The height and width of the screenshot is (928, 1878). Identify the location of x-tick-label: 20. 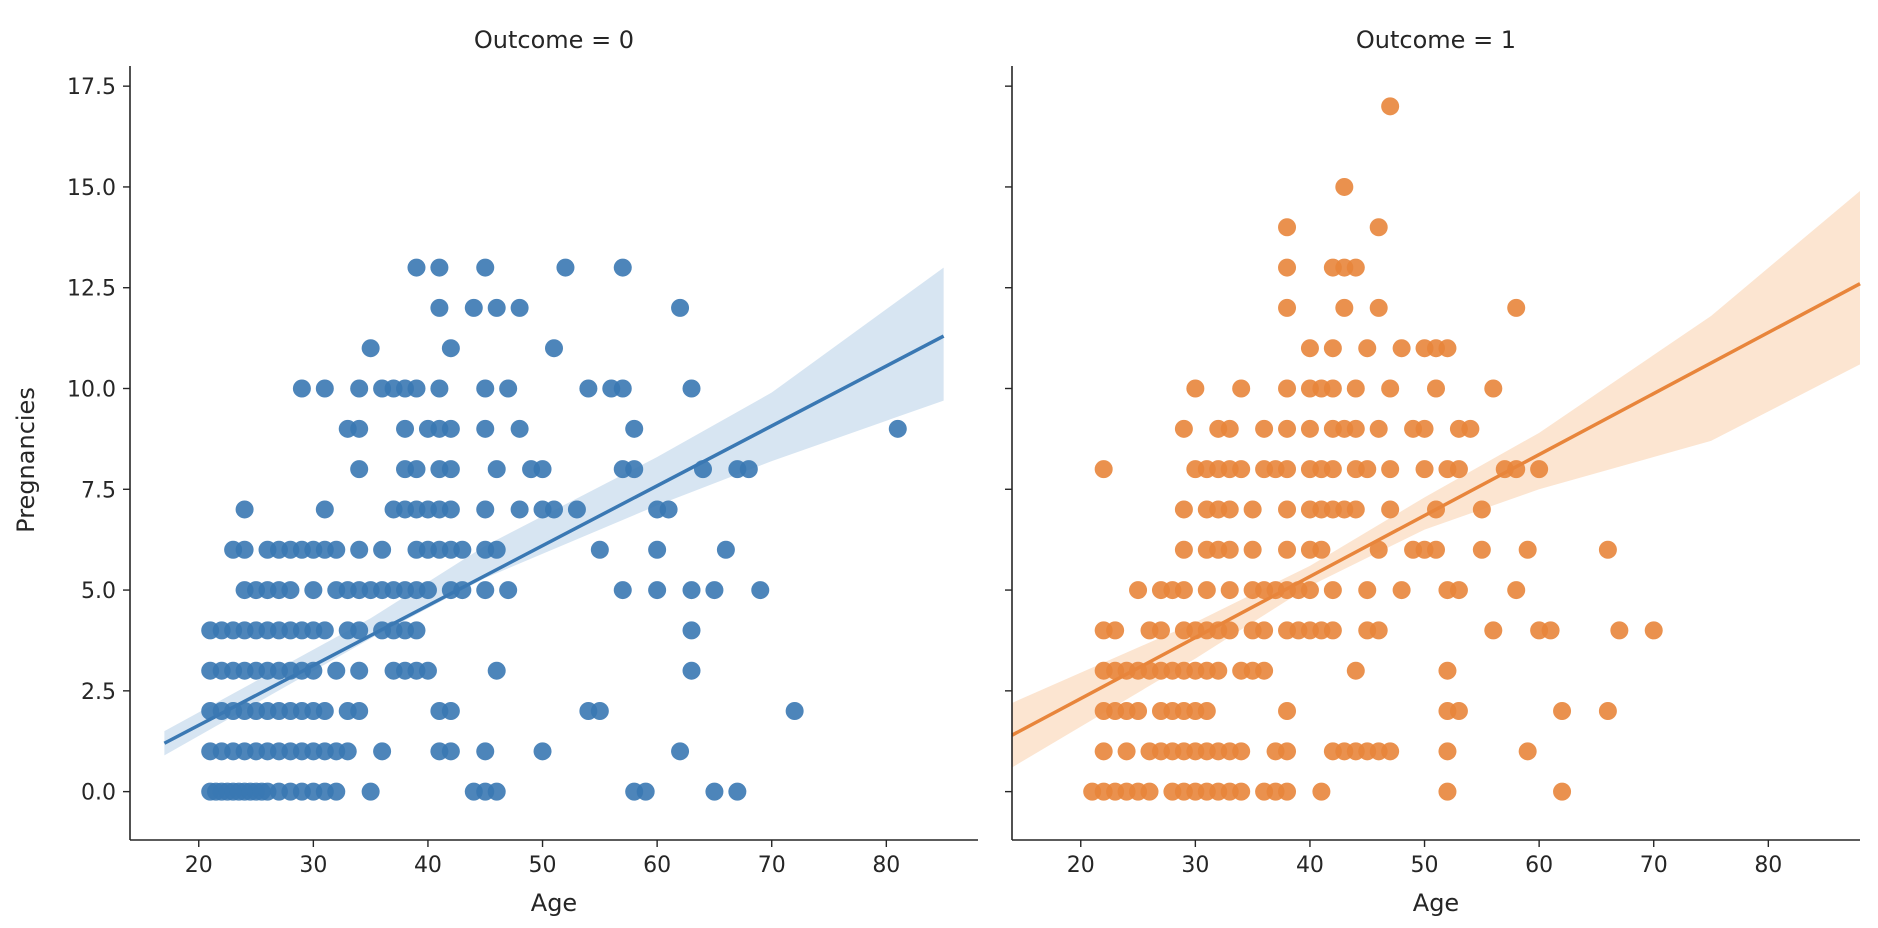
(1081, 865).